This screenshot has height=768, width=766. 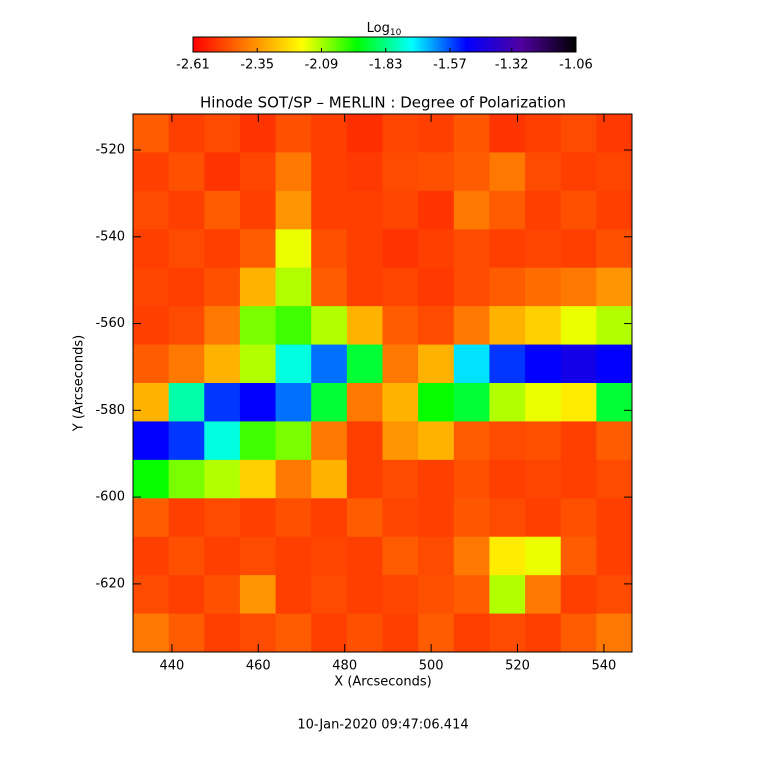 What do you see at coordinates (110, 150) in the screenshot?
I see `y-tick-label: -520` at bounding box center [110, 150].